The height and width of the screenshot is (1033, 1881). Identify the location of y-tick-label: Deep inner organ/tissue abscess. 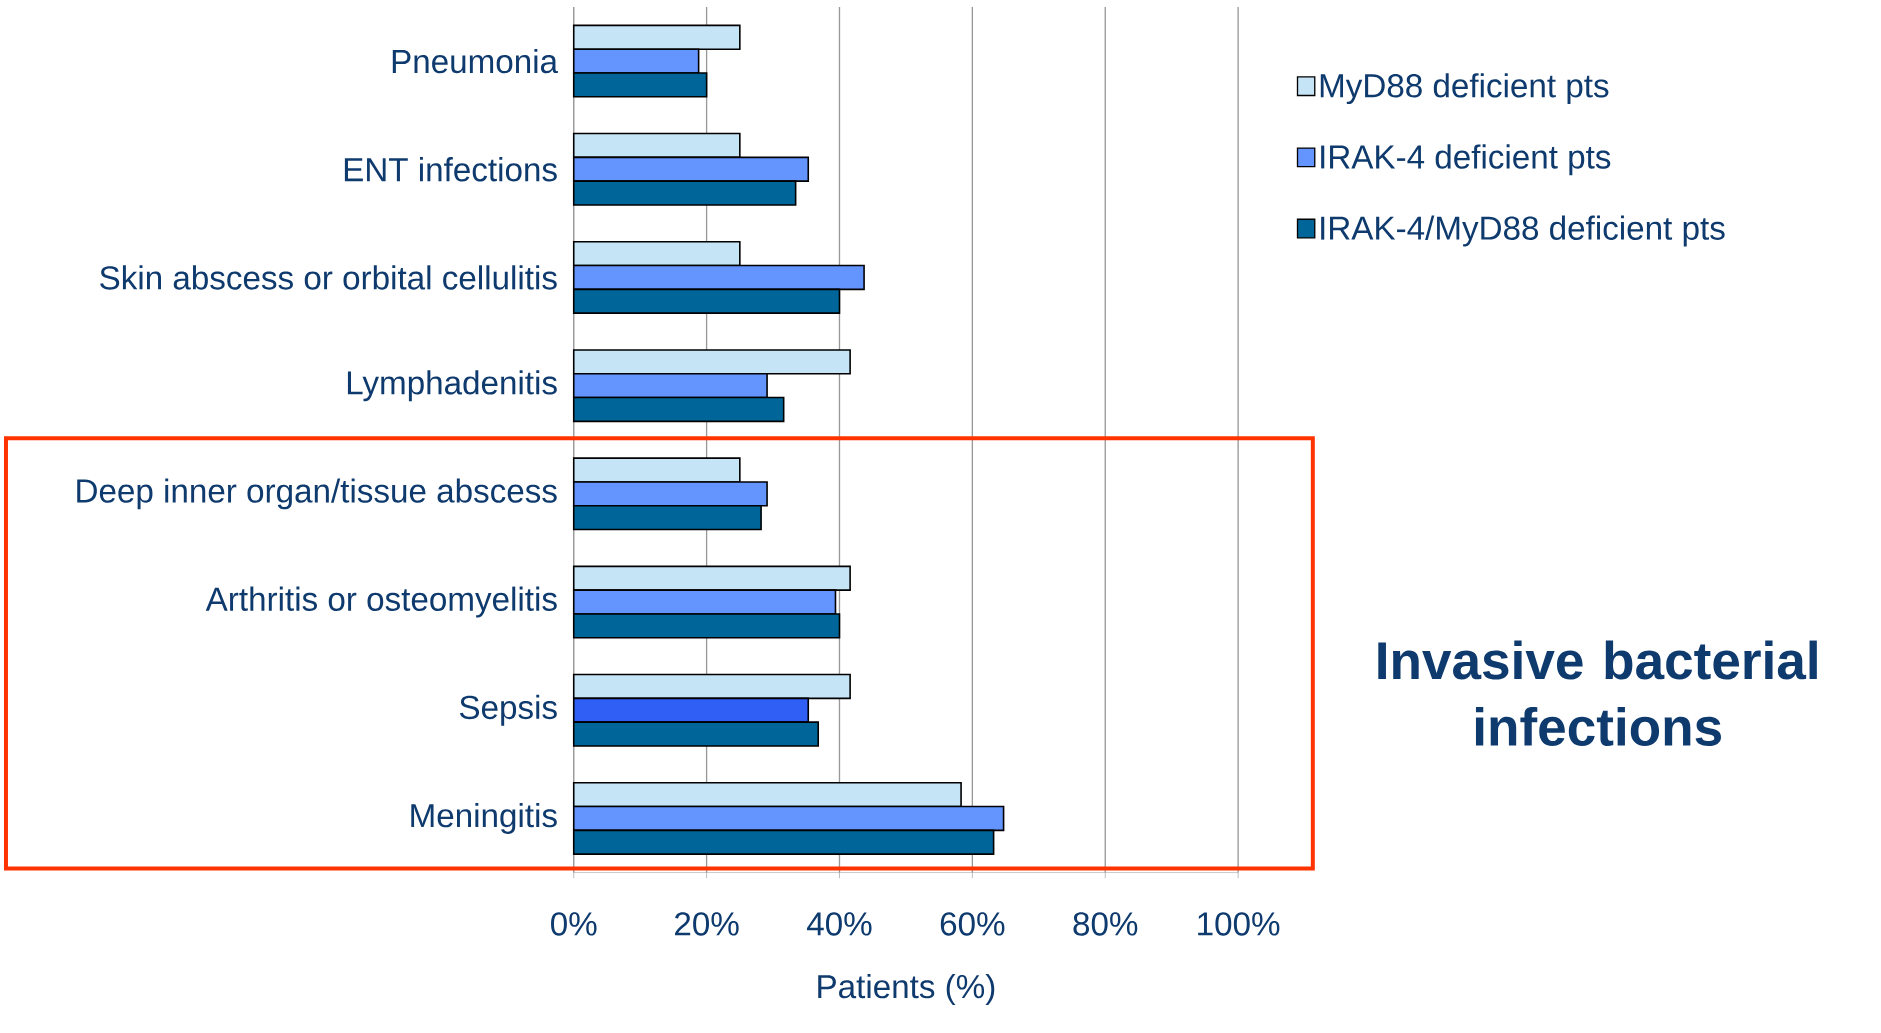
(317, 494).